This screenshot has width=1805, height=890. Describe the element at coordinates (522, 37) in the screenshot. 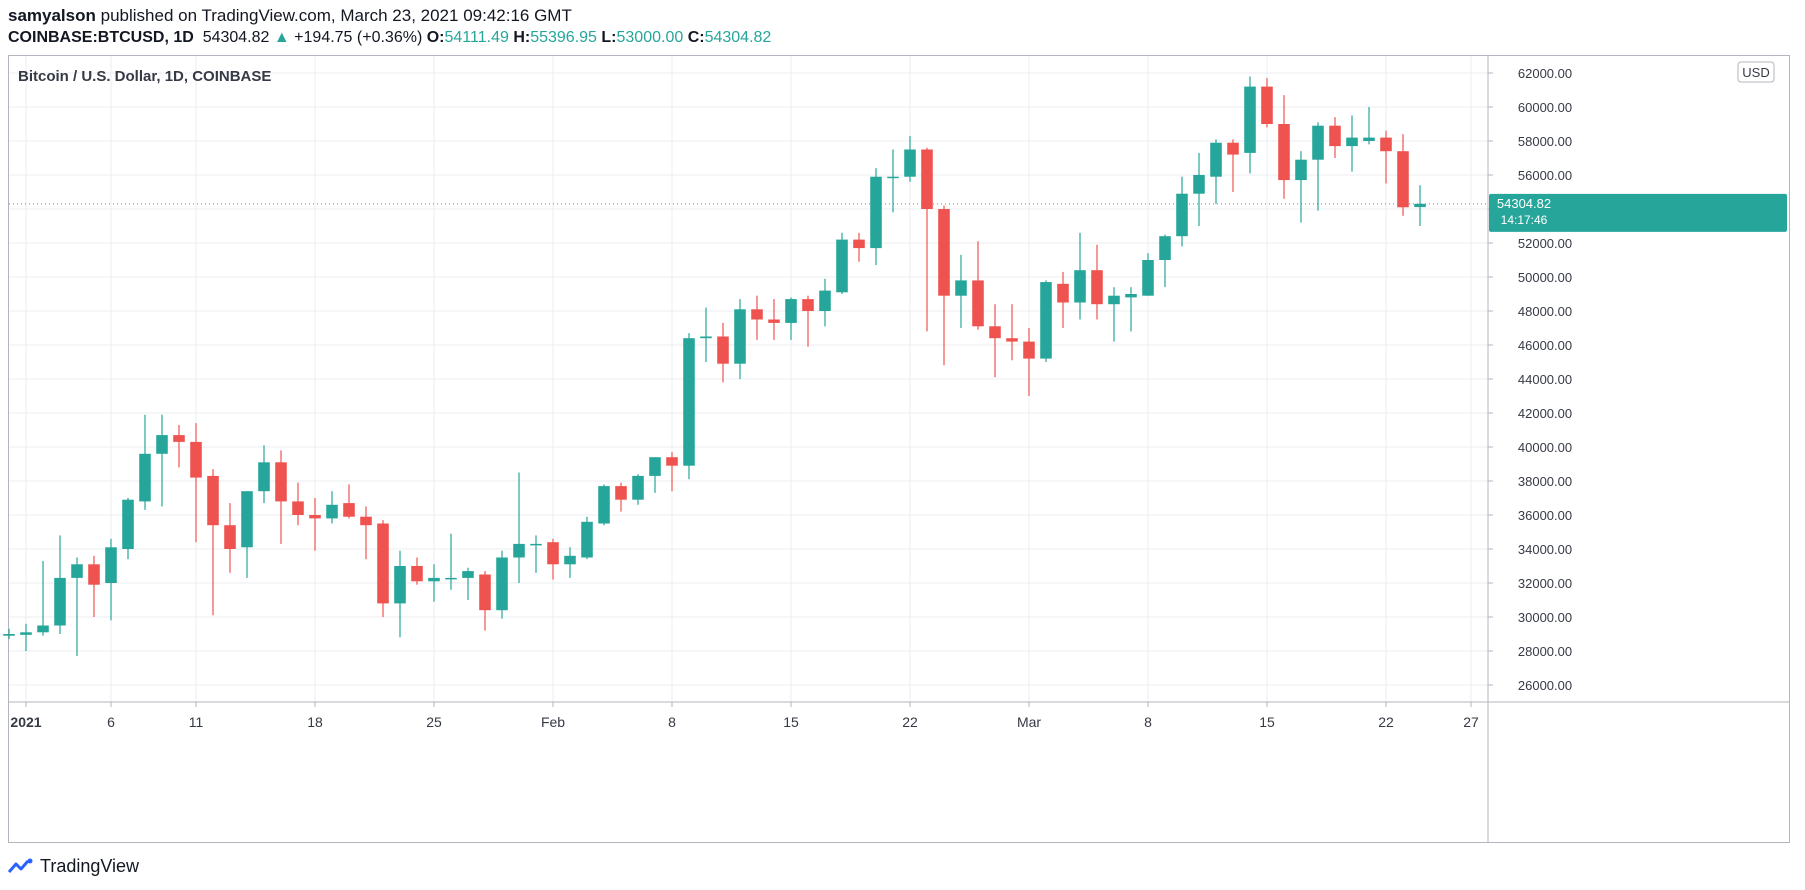

I see `high-label: H:` at that location.